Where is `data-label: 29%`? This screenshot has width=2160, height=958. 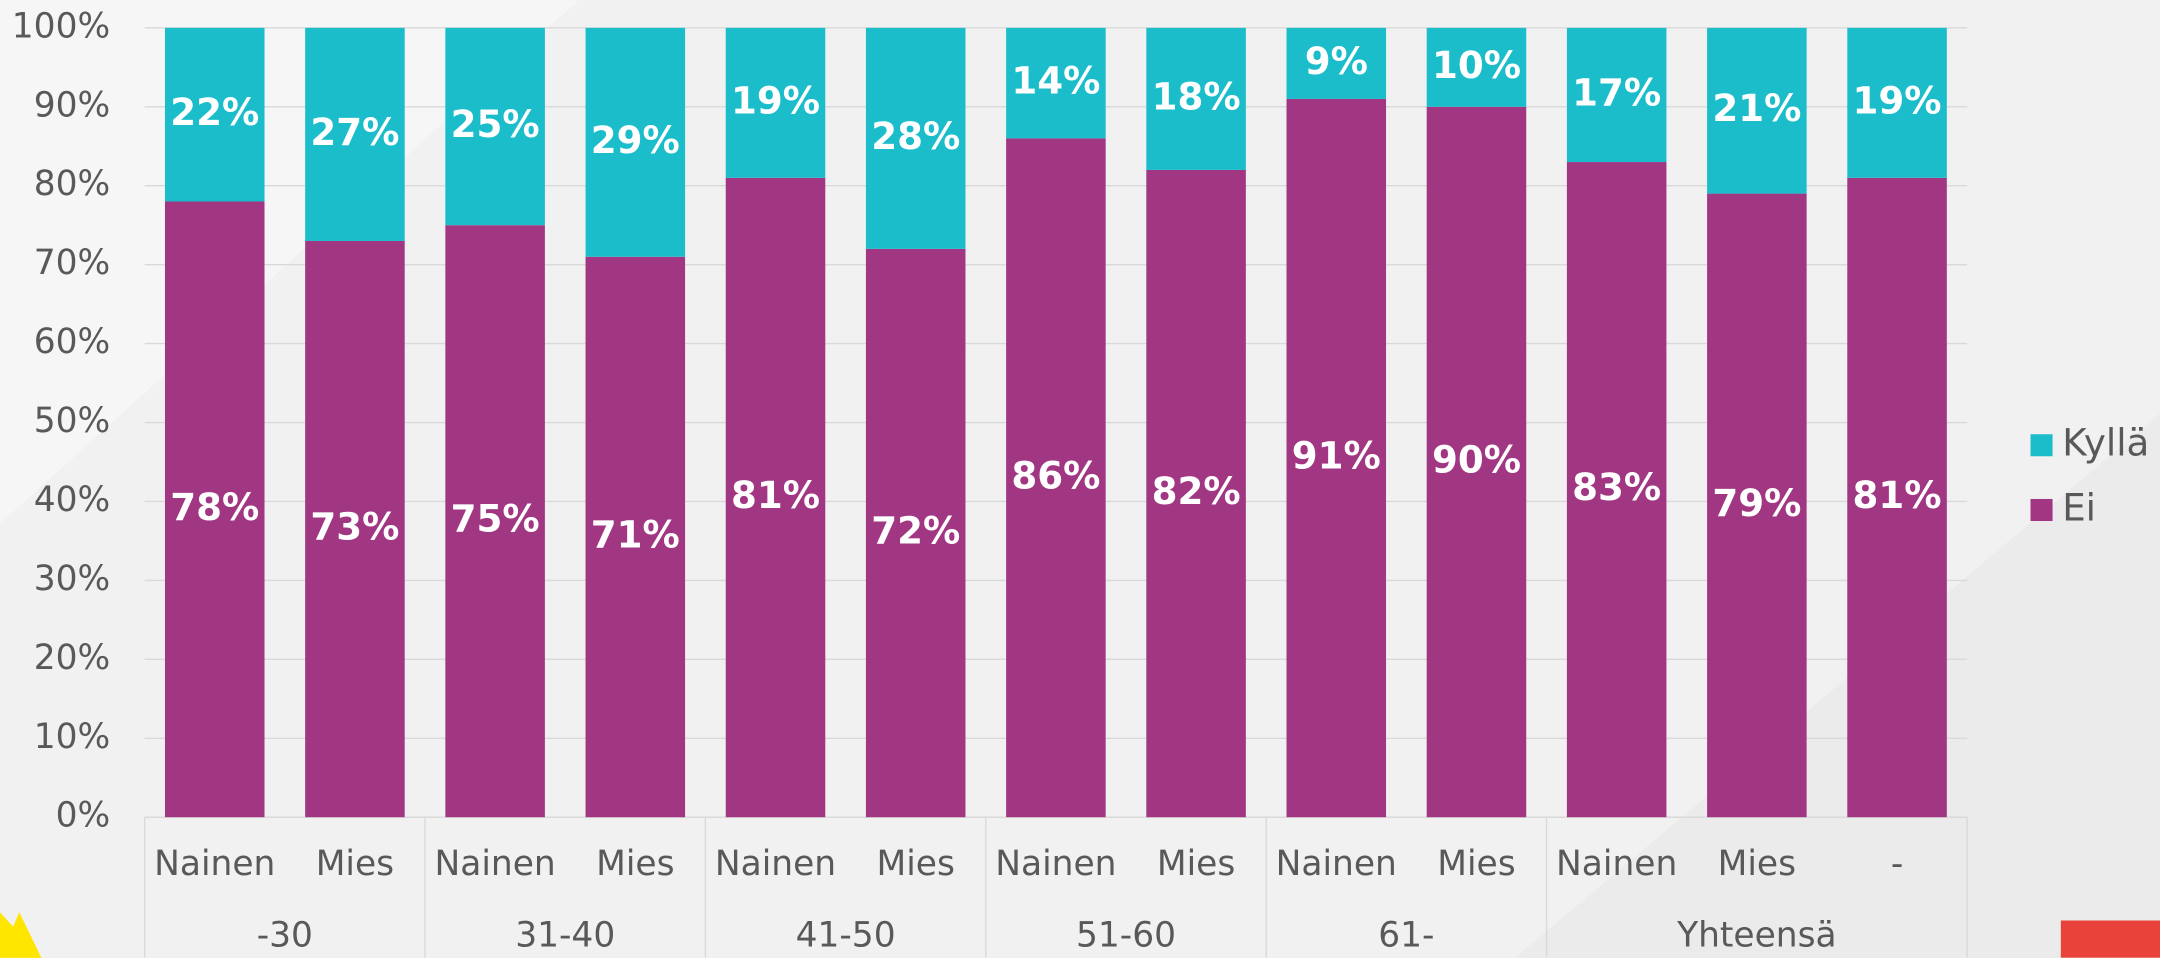 data-label: 29% is located at coordinates (635, 140).